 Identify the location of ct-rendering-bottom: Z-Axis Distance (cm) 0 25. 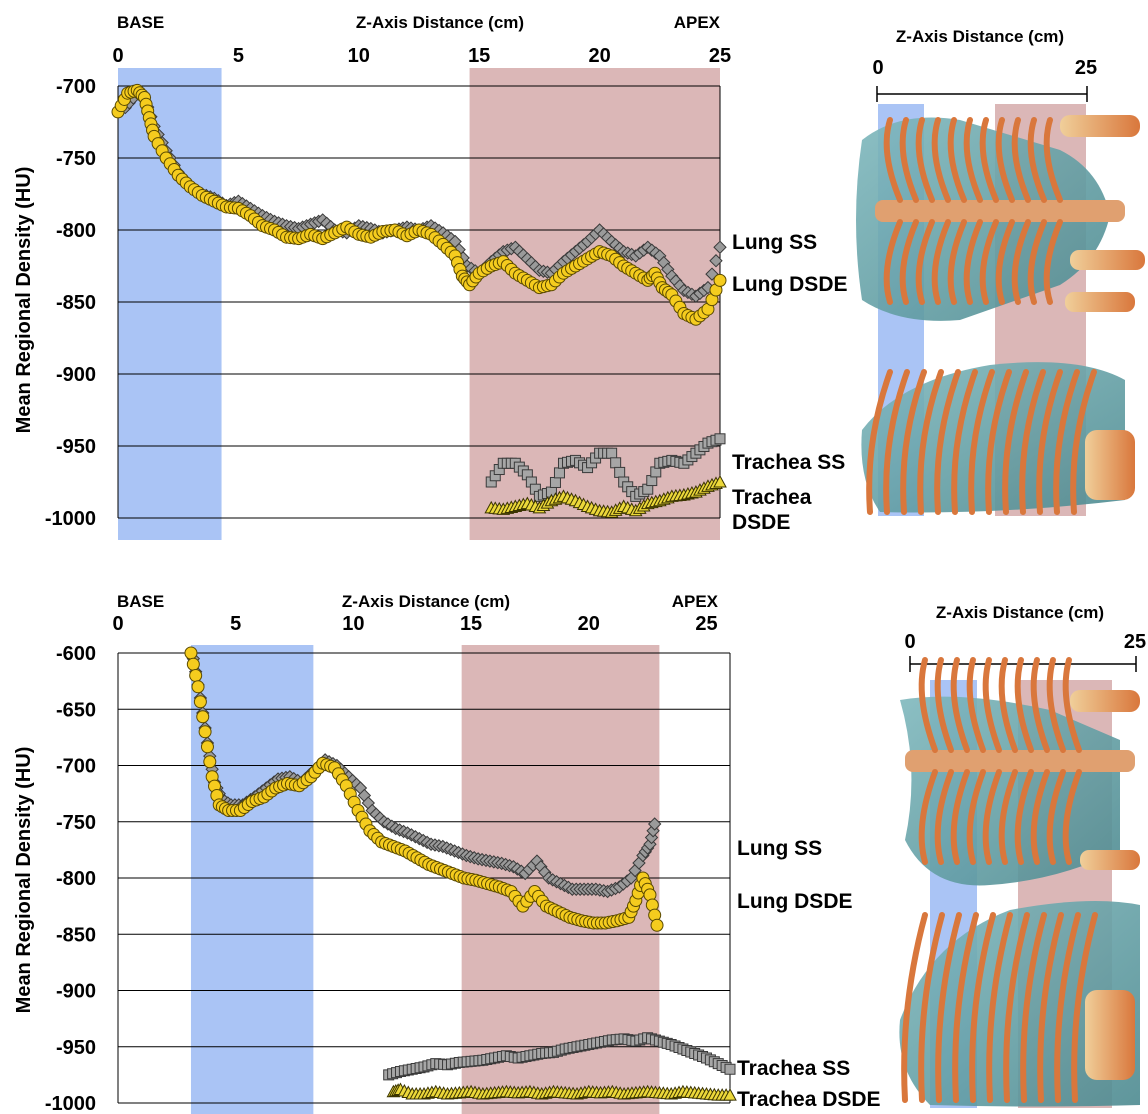
(1022, 855).